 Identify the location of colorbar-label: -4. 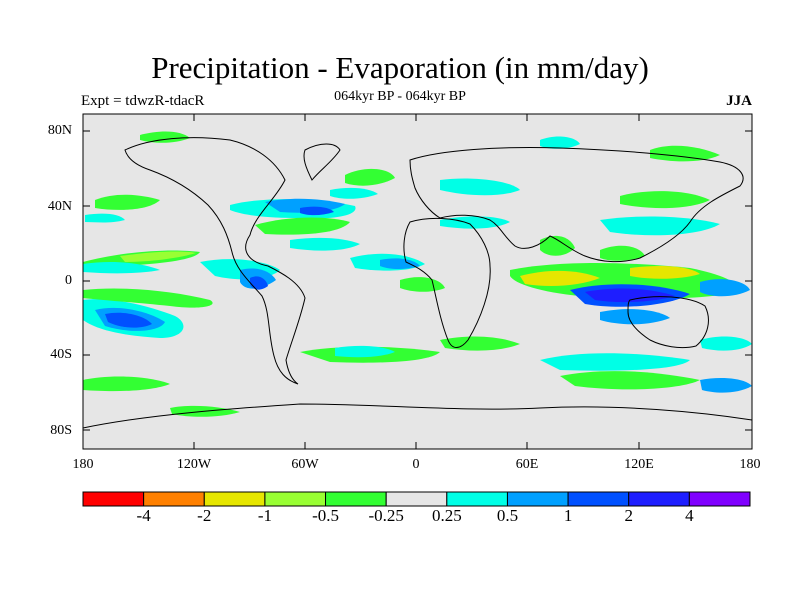
(143, 515).